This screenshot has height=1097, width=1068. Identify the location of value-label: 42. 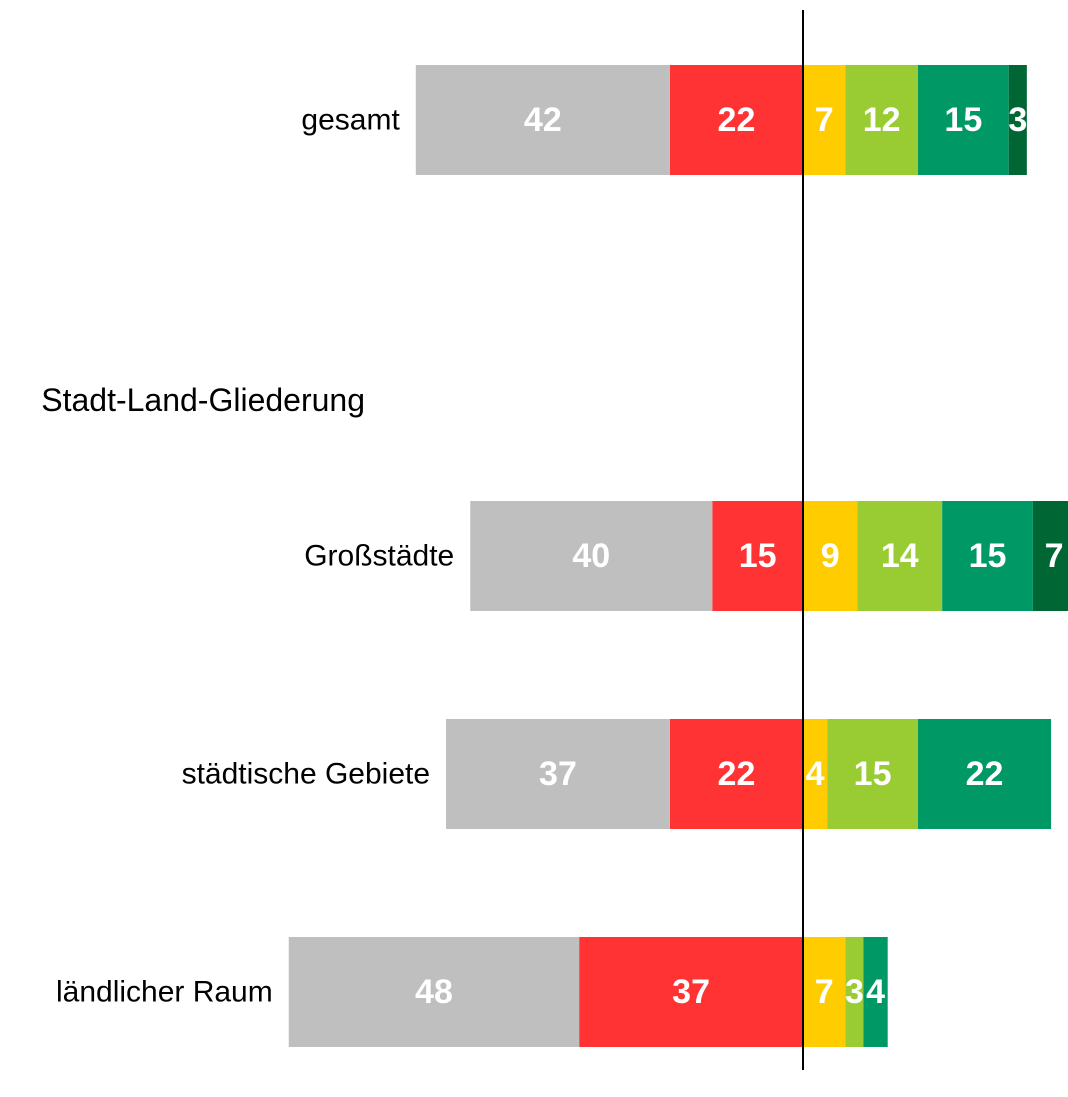
(543, 120).